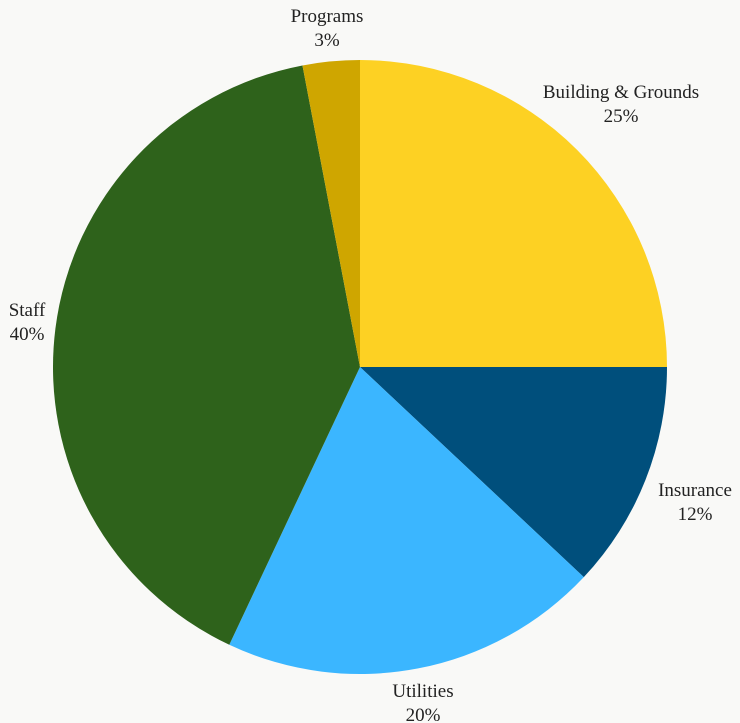  What do you see at coordinates (27, 310) in the screenshot?
I see `slice-label-staff: Staff` at bounding box center [27, 310].